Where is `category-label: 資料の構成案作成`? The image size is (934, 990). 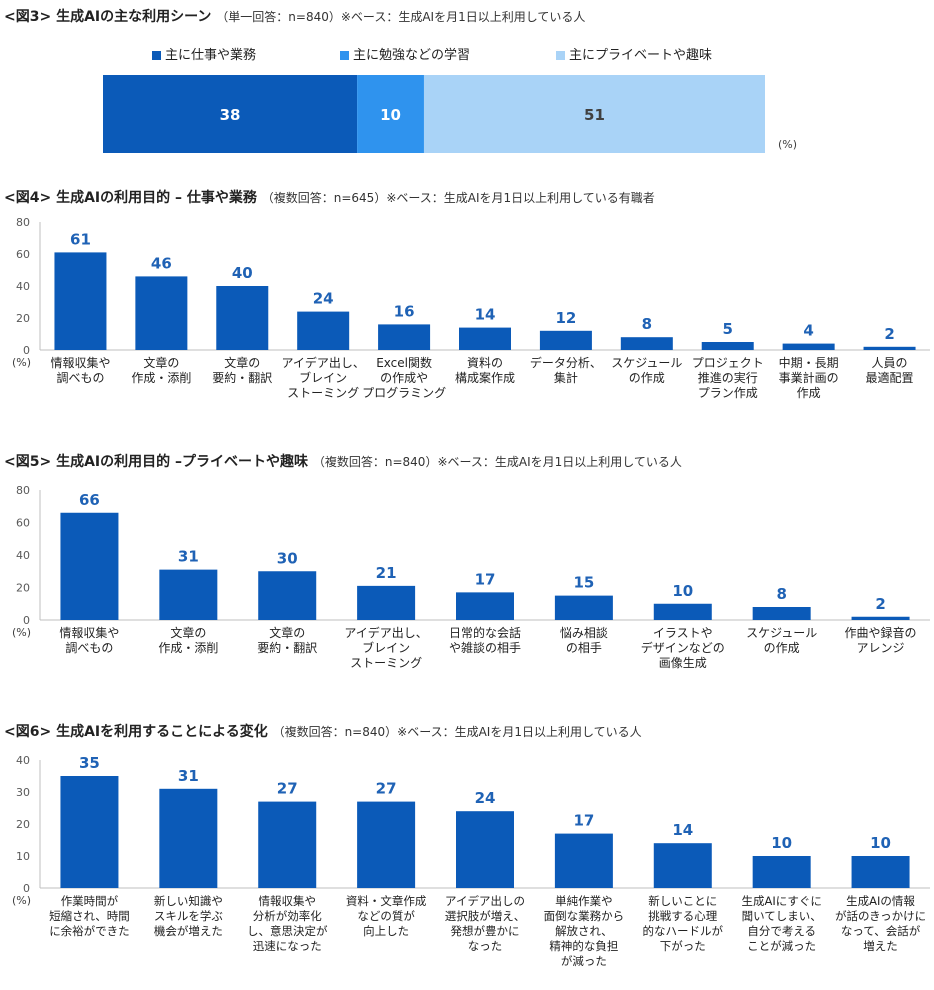
category-label: 資料の構成案作成 is located at coordinates (485, 370).